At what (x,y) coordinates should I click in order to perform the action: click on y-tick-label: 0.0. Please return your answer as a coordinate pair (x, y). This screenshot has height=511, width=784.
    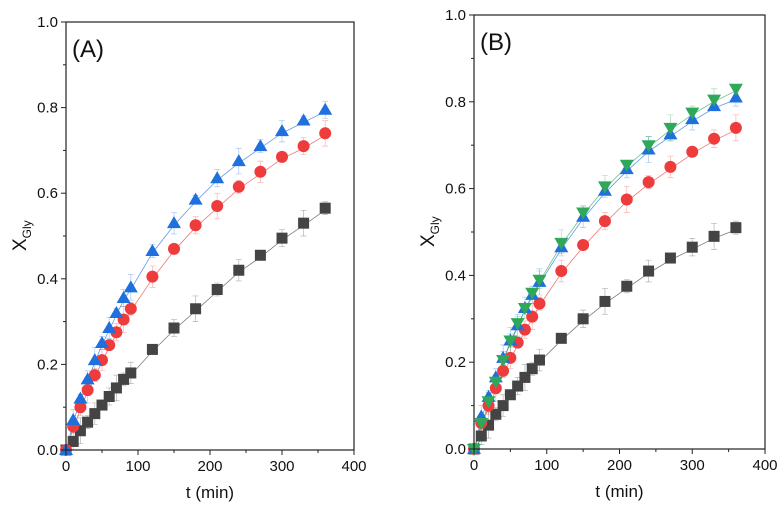
    Looking at the image, I should click on (47, 450).